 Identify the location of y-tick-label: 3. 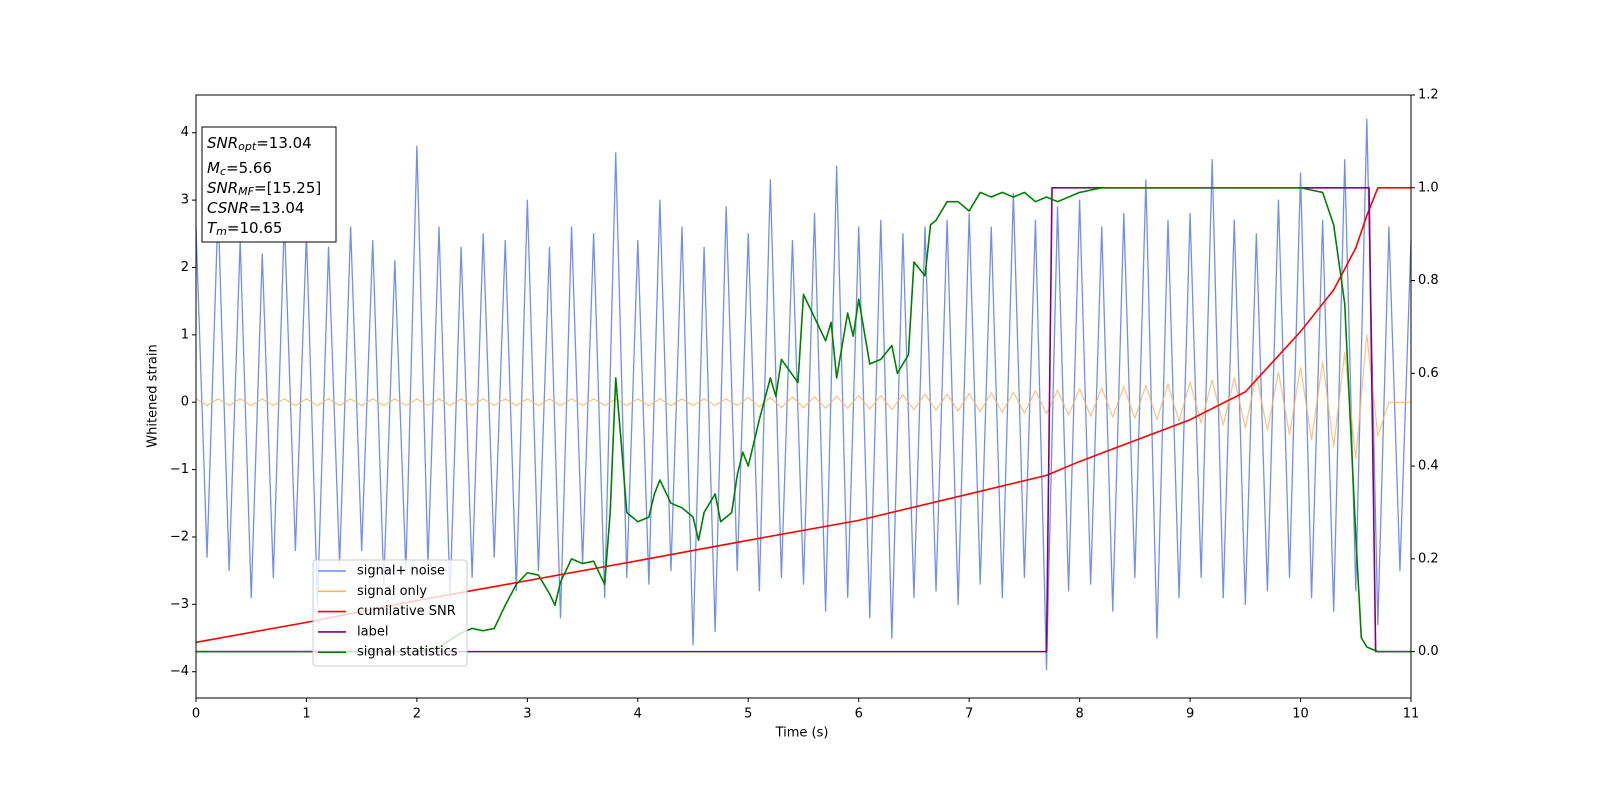
(185, 200).